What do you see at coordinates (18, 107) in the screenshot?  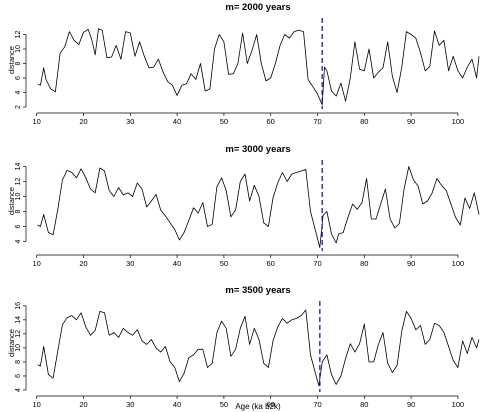 I see `y-tick-label: 2` at bounding box center [18, 107].